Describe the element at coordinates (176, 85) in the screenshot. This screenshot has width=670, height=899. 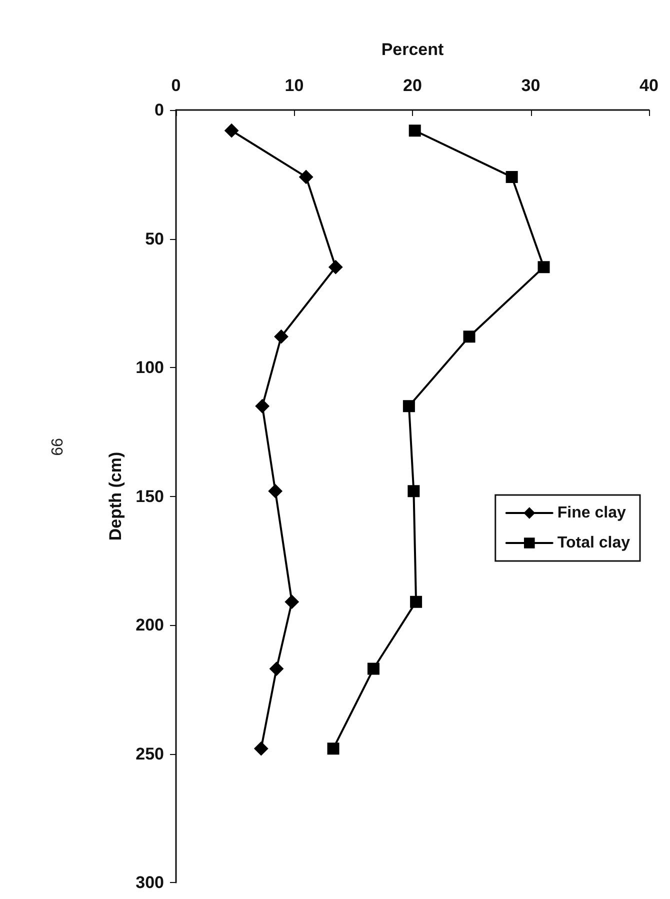
I see `x-tick-label: 0` at that location.